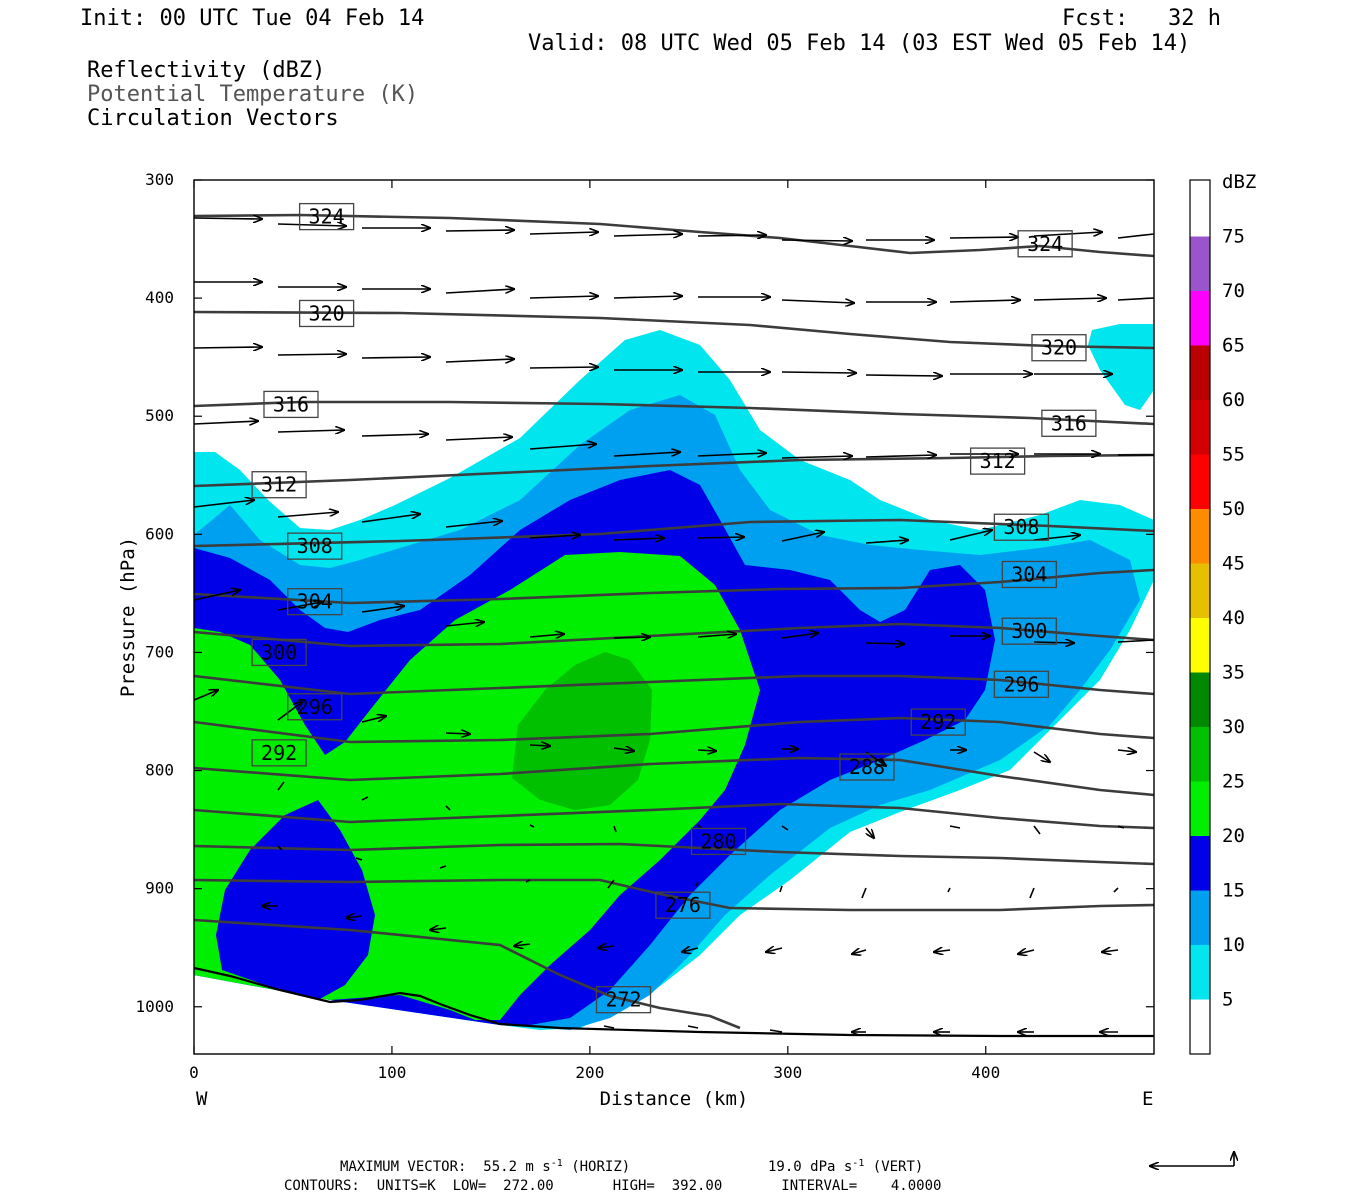  I want to click on theta-label-text: 280, so click(718, 841).